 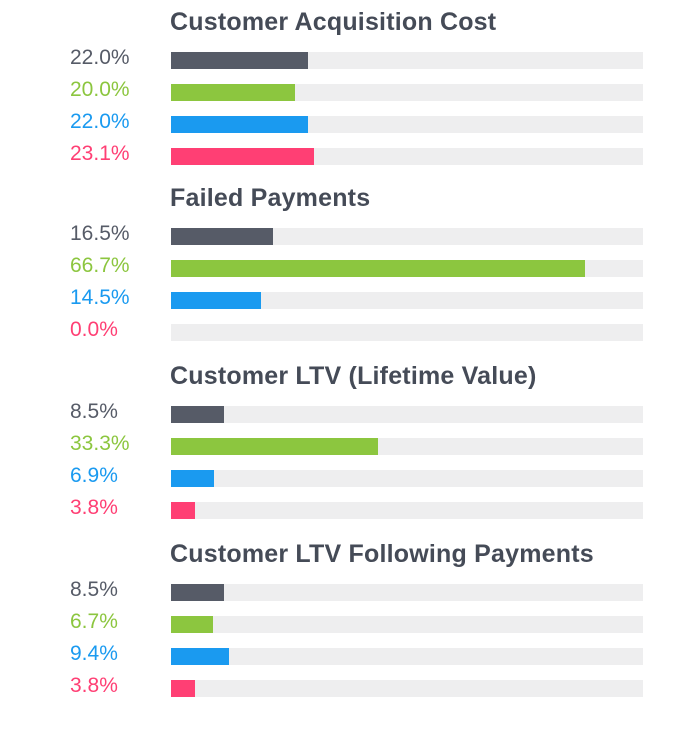 I want to click on value-label: 23.1%, so click(x=100, y=153).